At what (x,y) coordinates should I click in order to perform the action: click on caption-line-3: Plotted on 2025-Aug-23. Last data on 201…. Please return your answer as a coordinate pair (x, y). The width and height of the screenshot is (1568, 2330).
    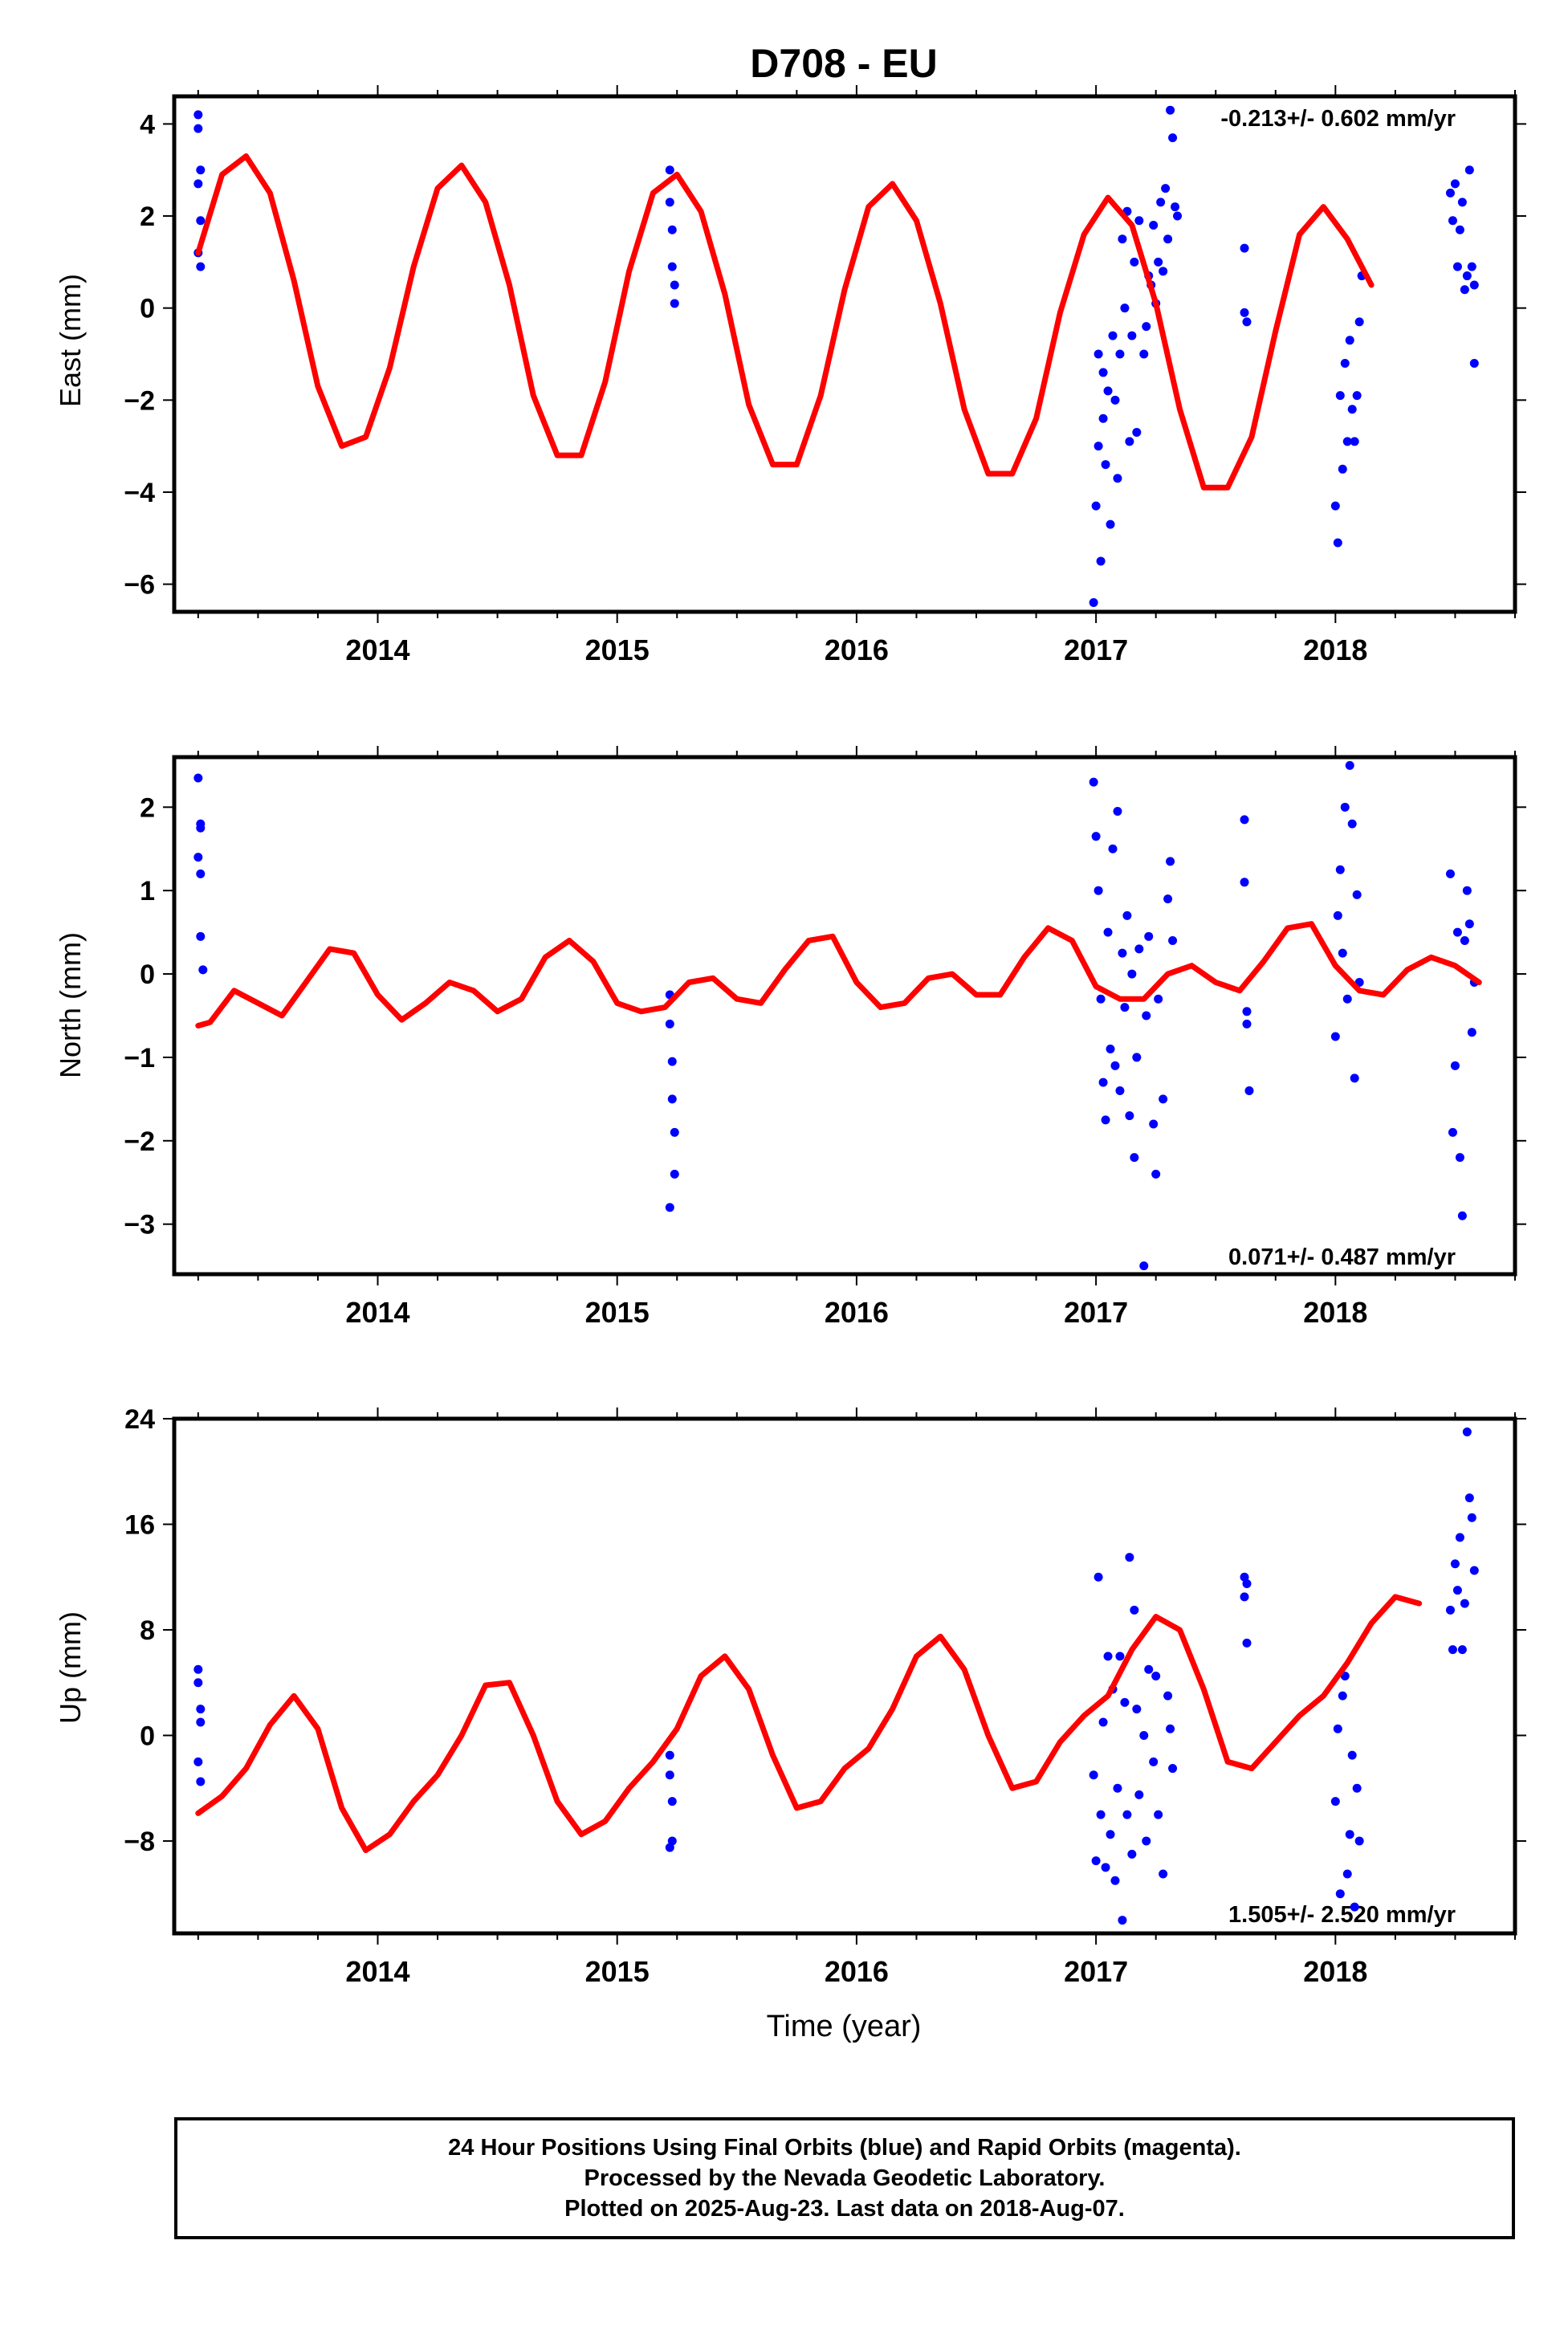
    Looking at the image, I should click on (844, 2209).